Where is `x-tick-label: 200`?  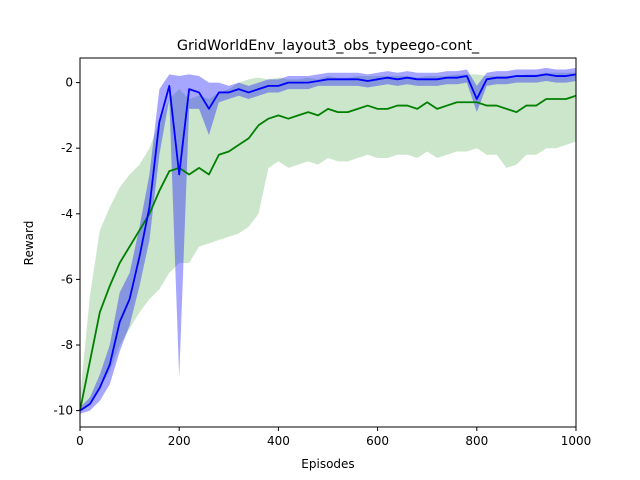 x-tick-label: 200 is located at coordinates (179, 441).